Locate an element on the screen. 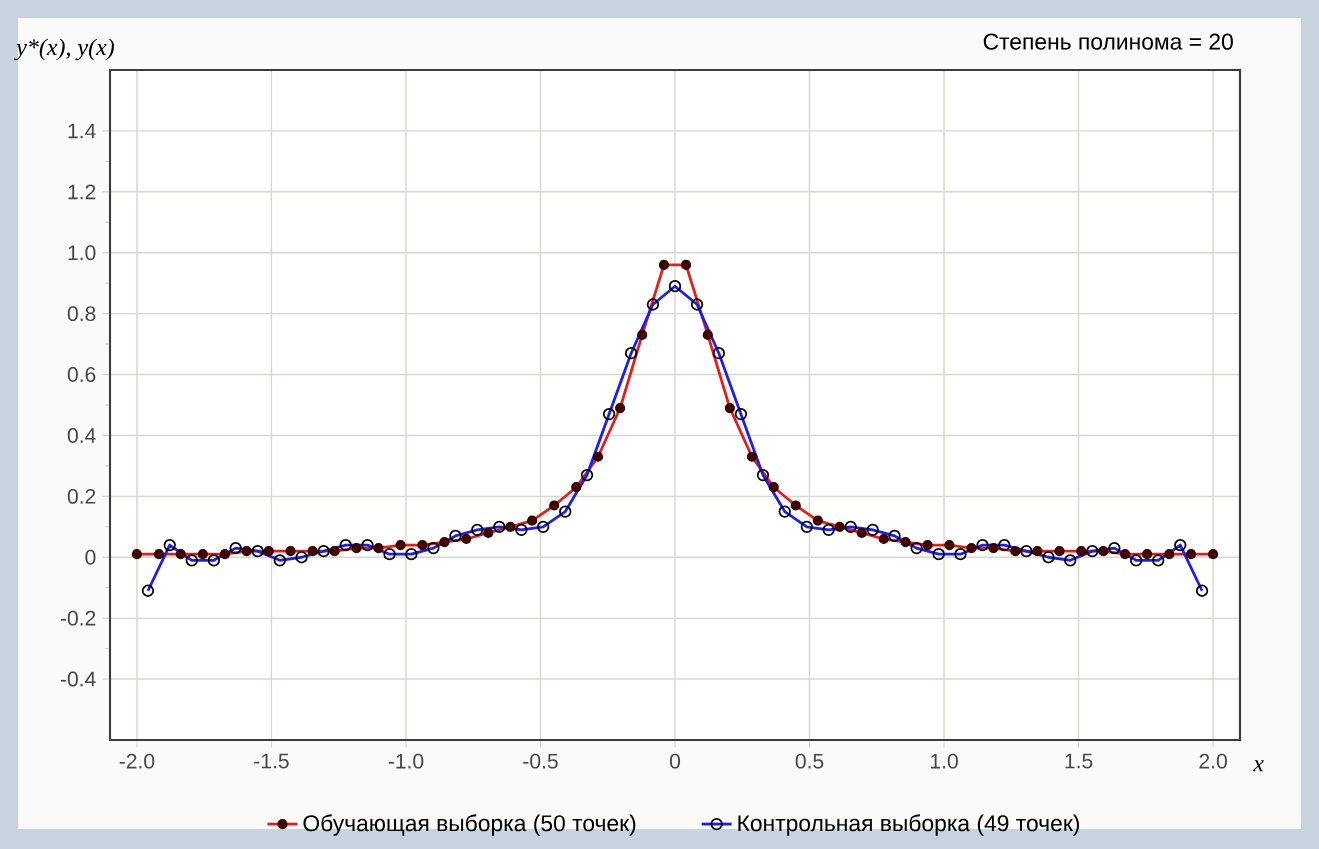  x-tick-label: 2.0 is located at coordinates (1213, 761).